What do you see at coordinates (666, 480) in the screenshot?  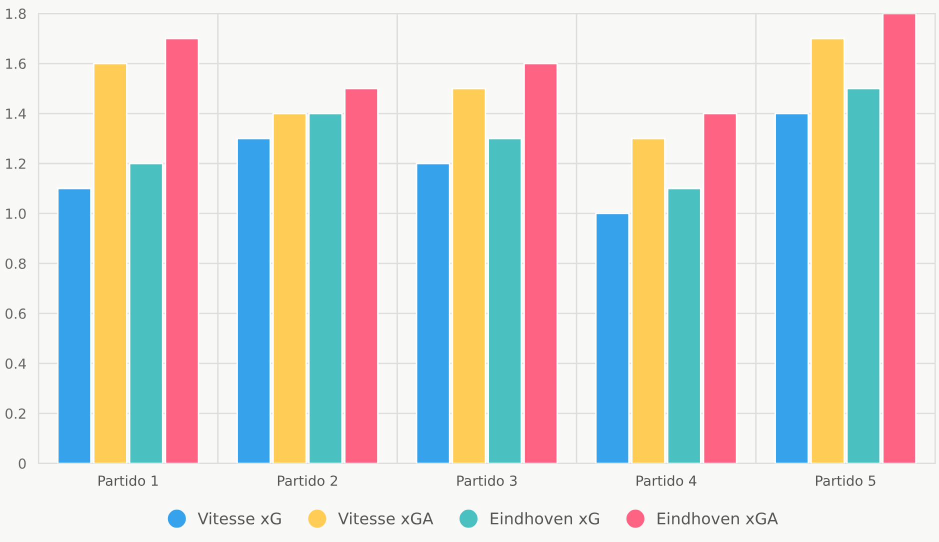 I see `x-tick-label: Partido 4` at bounding box center [666, 480].